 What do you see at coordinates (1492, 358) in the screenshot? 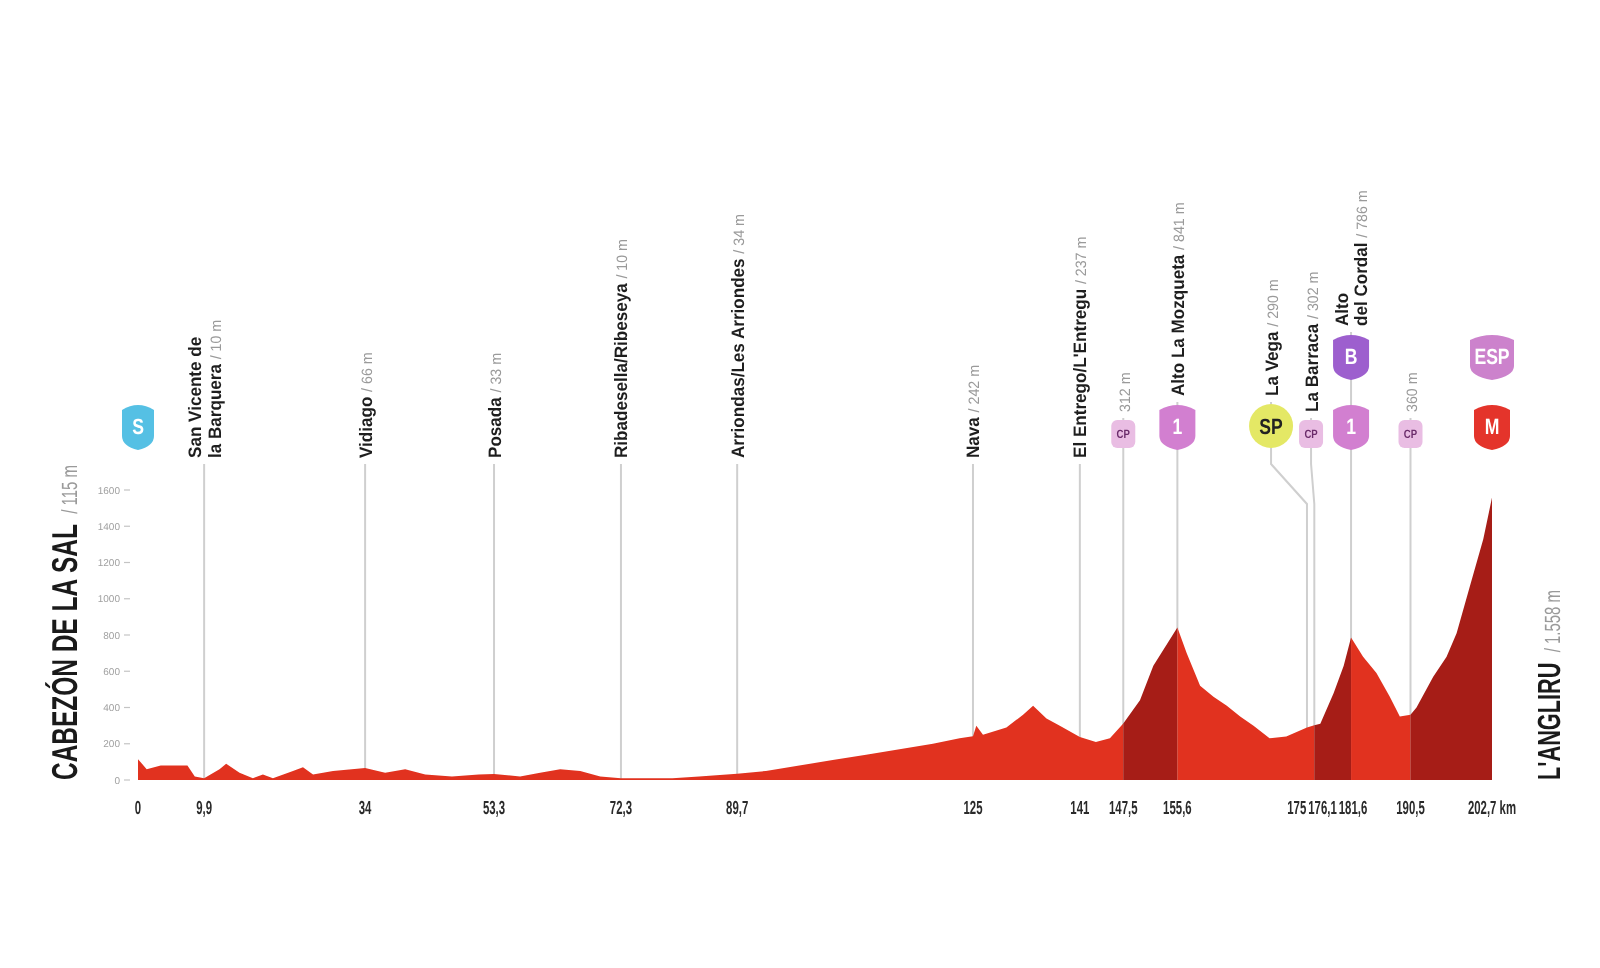
I see `text: ESP` at bounding box center [1492, 358].